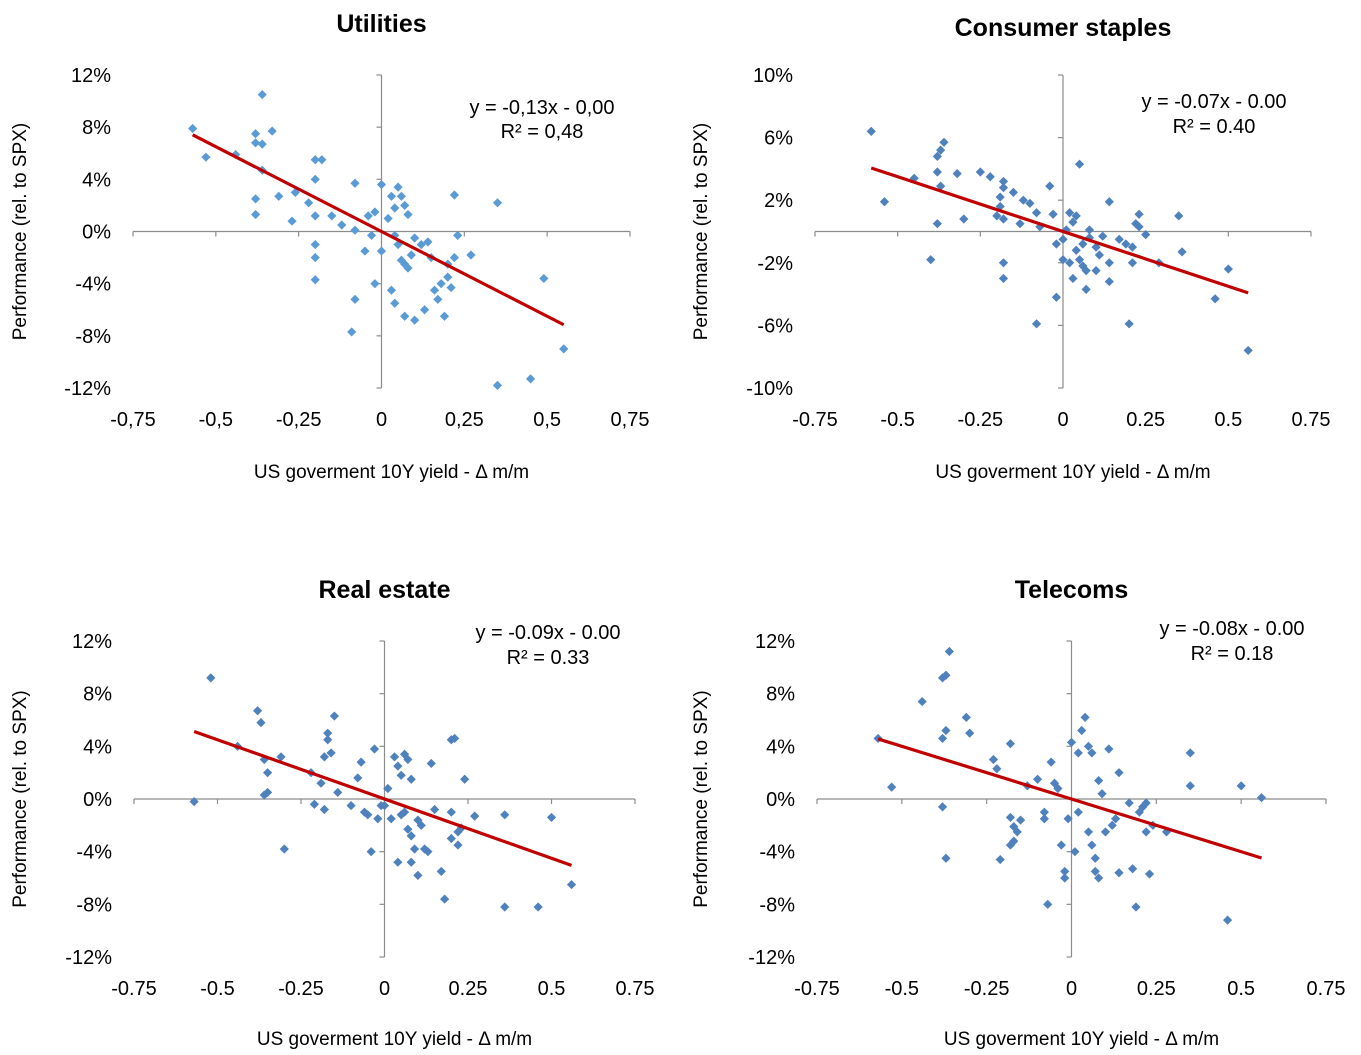 The height and width of the screenshot is (1055, 1361). Describe the element at coordinates (773, 76) in the screenshot. I see `y-tick-label: 10%` at that location.